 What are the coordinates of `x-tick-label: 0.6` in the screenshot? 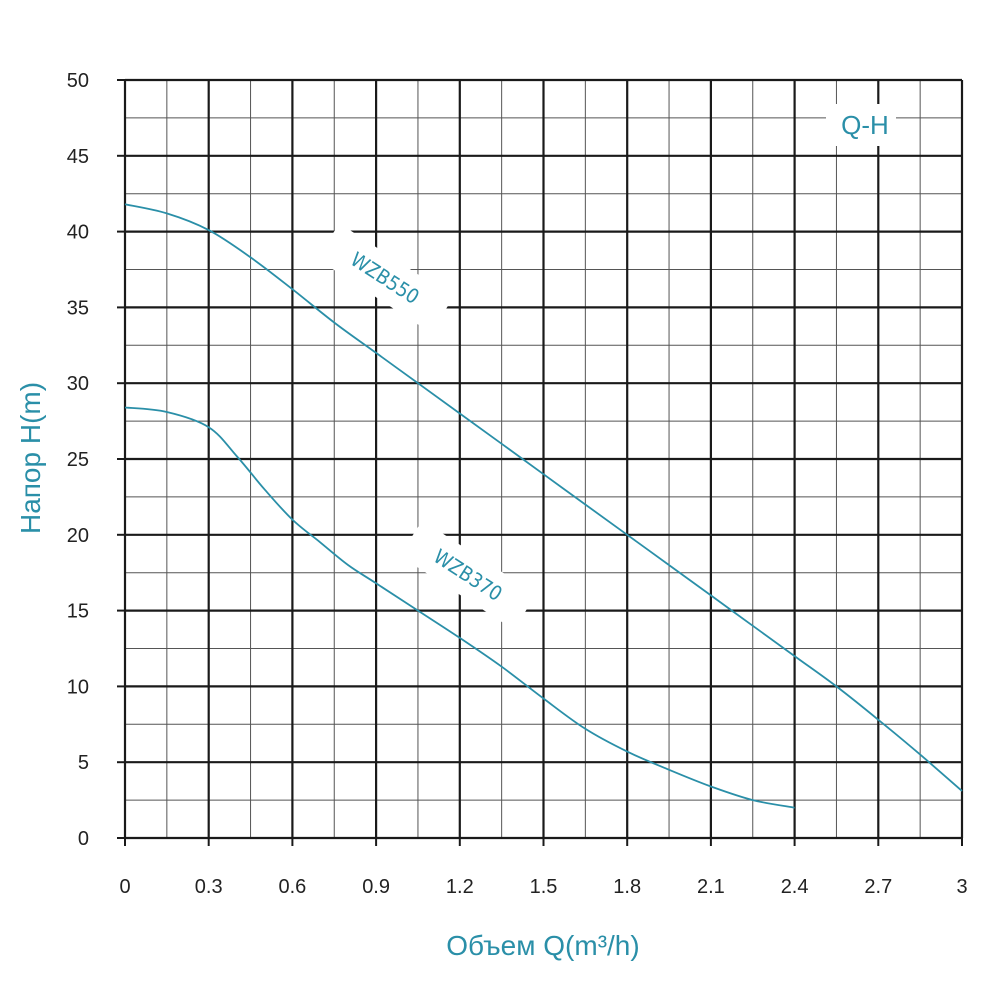 It's located at (292, 887).